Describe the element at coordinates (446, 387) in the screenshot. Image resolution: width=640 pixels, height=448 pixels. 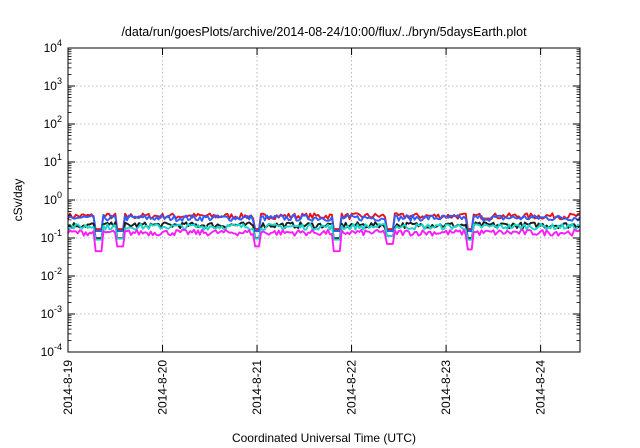
I see `x-tick-label: 2014-8-23` at that location.